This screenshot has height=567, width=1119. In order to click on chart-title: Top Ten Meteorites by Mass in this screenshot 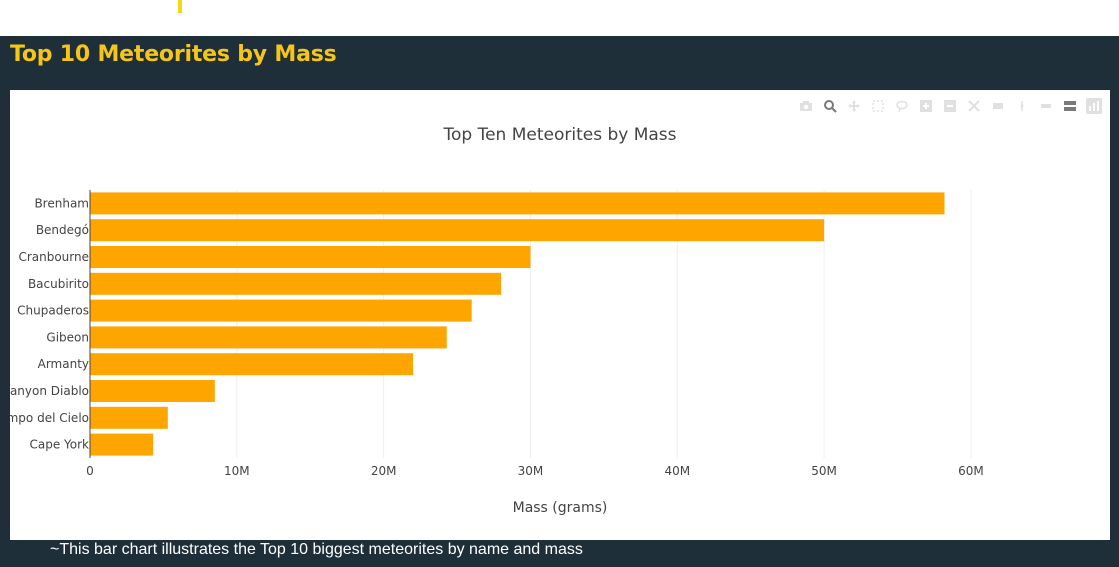, I will do `click(559, 135)`.